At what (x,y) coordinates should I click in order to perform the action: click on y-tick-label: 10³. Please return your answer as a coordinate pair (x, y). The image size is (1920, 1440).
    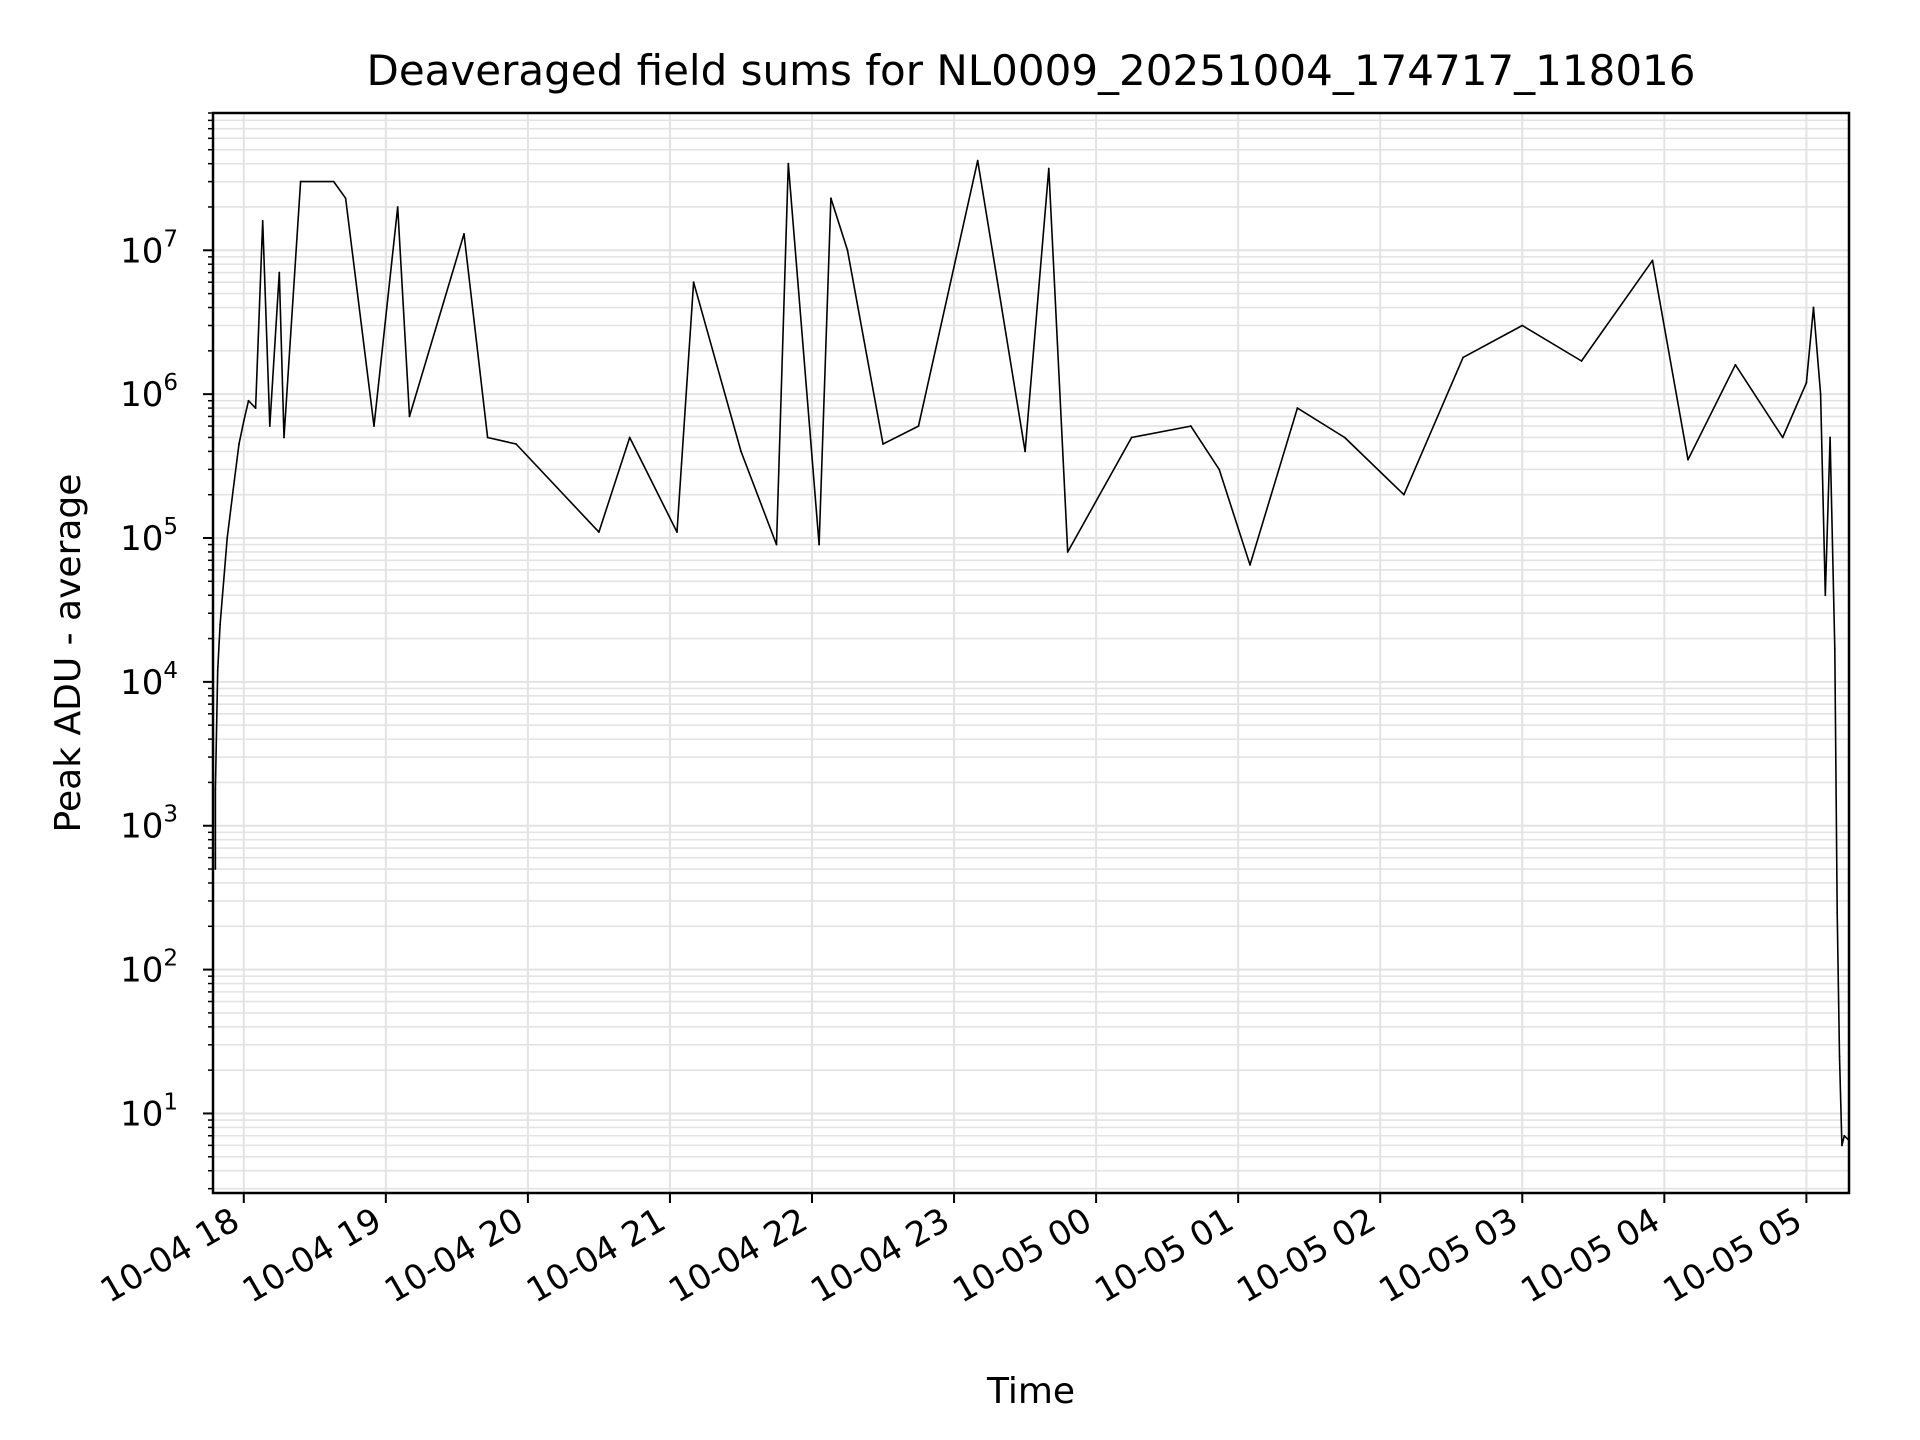
    Looking at the image, I should click on (149, 824).